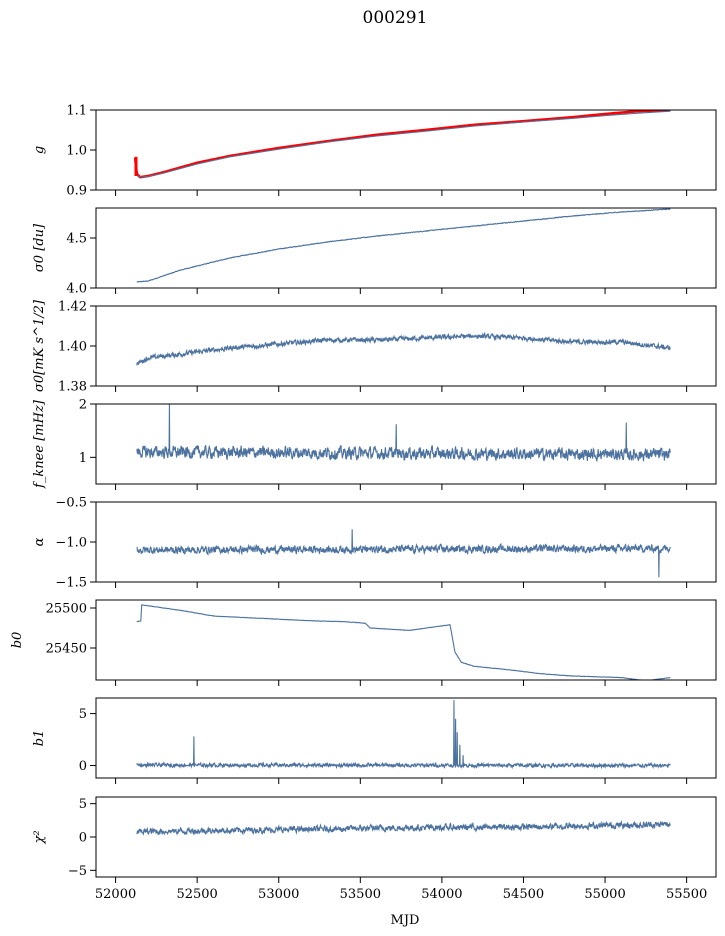 The width and height of the screenshot is (725, 936). I want to click on x-tick-label: 52500, so click(196, 894).